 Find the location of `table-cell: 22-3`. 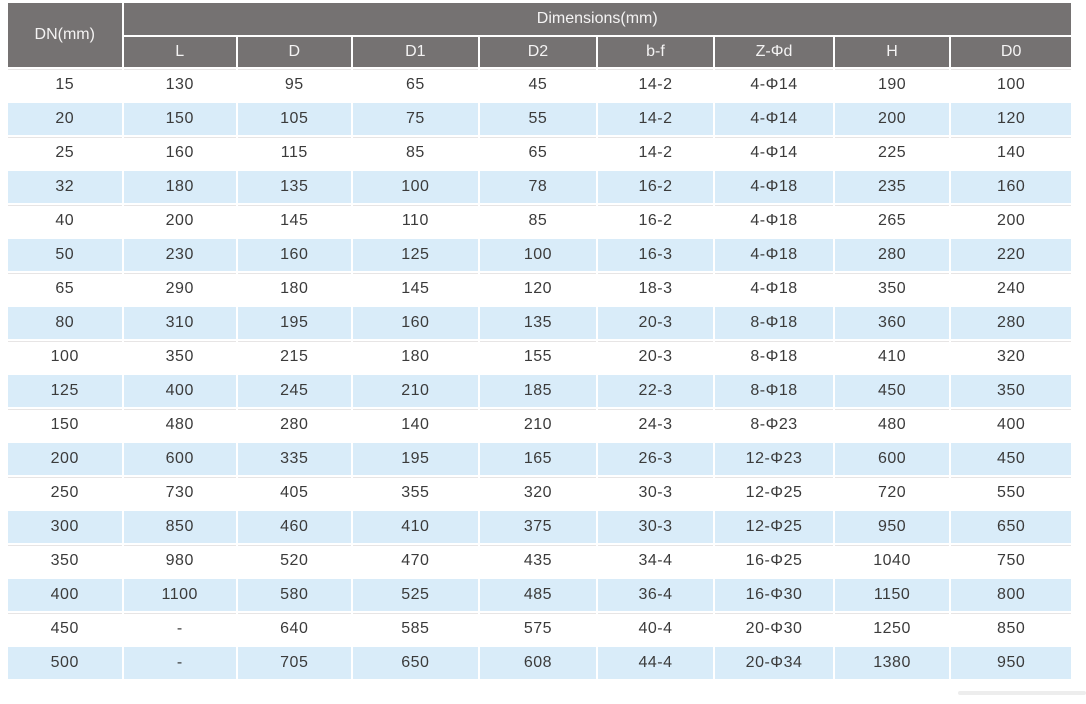

table-cell: 22-3 is located at coordinates (655, 391).